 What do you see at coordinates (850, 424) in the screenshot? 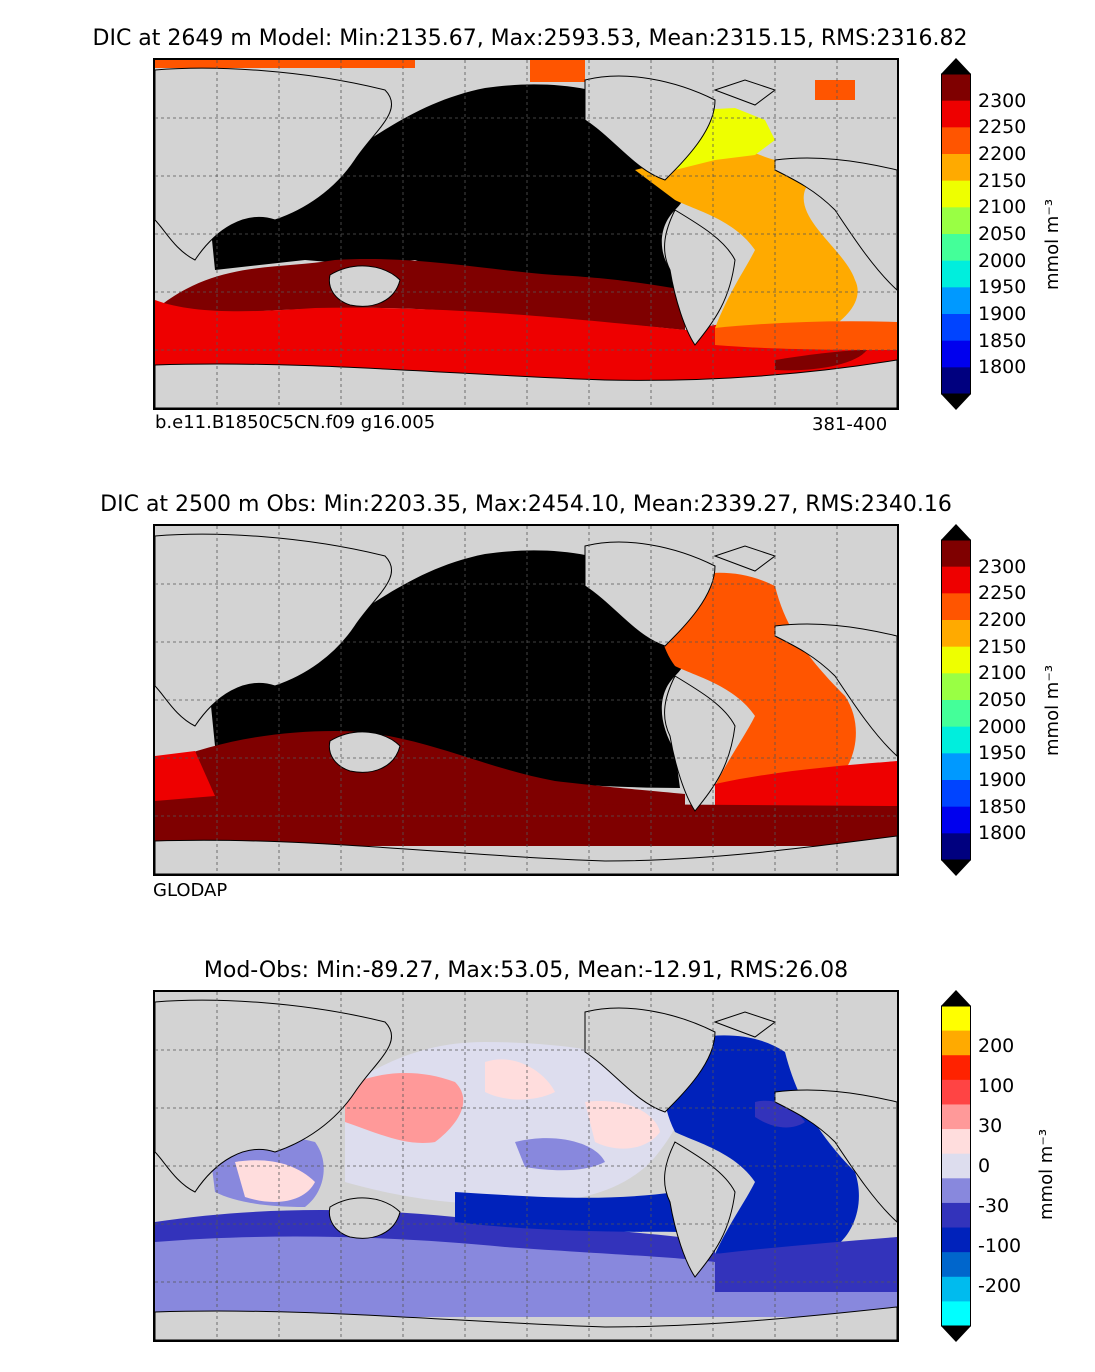
I see `panel1-right-note: 381-400` at bounding box center [850, 424].